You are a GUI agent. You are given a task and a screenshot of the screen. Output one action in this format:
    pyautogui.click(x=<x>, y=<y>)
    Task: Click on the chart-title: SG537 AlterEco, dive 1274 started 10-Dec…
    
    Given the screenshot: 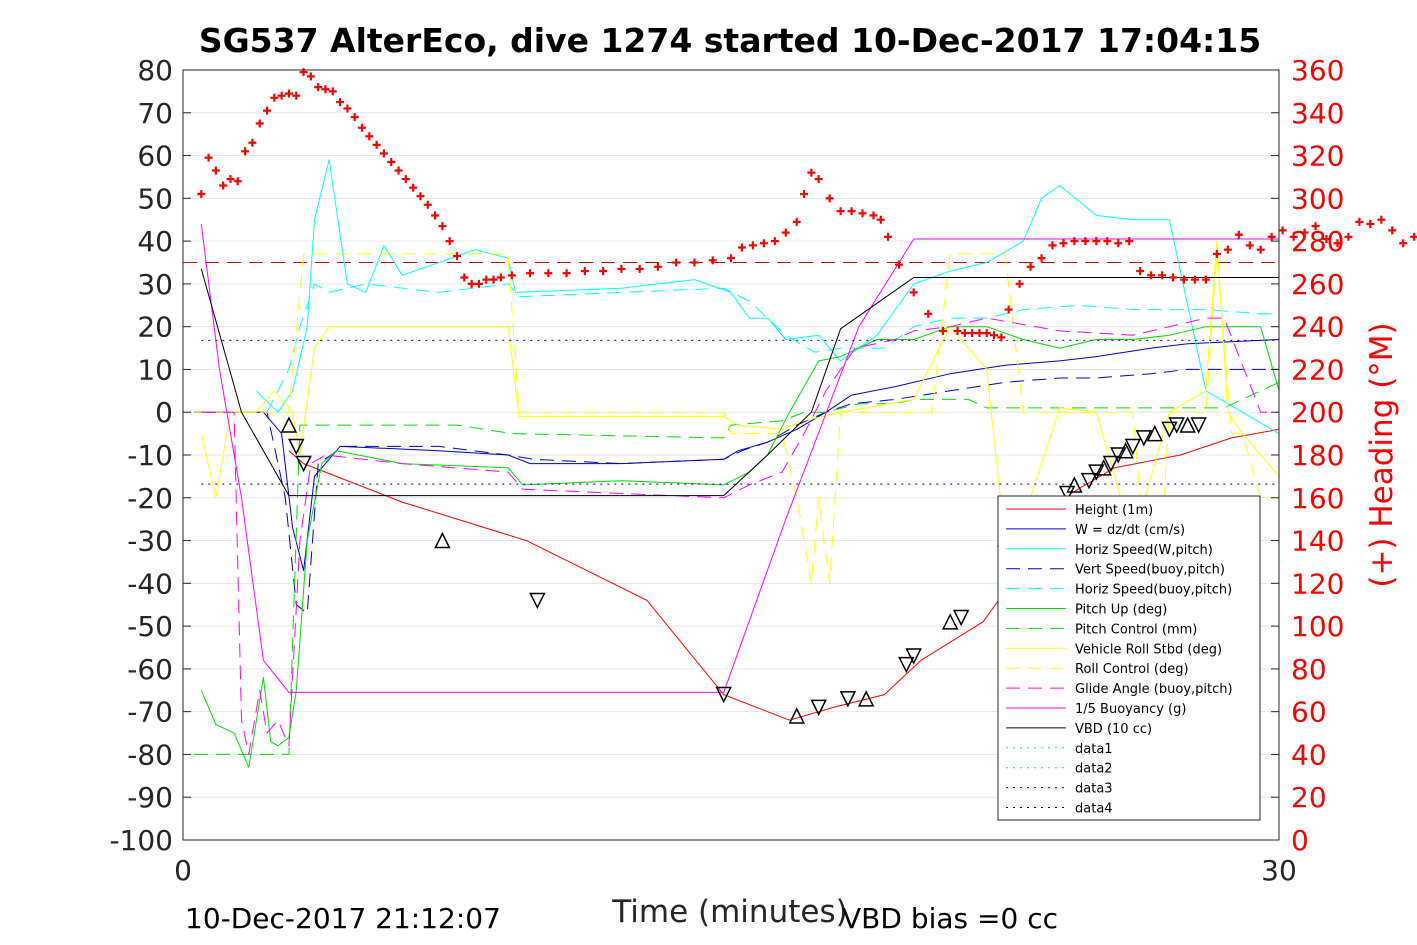 What is the action you would take?
    pyautogui.click(x=730, y=40)
    